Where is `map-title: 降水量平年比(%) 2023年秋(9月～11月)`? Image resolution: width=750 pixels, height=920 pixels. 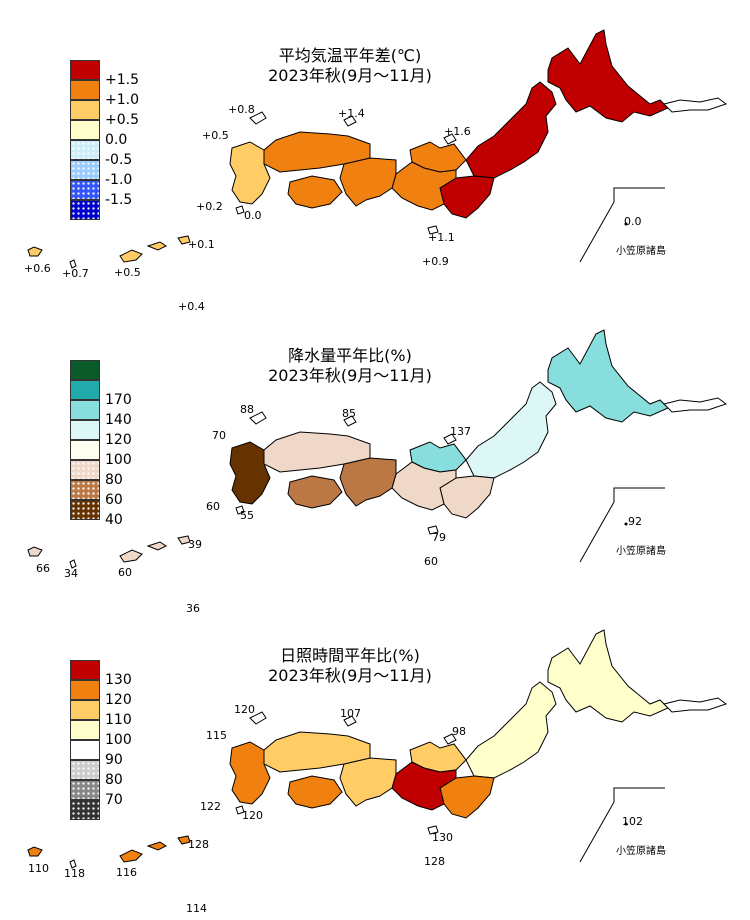 map-title: 降水量平年比(%) 2023年秋(9月～11月) is located at coordinates (350, 366).